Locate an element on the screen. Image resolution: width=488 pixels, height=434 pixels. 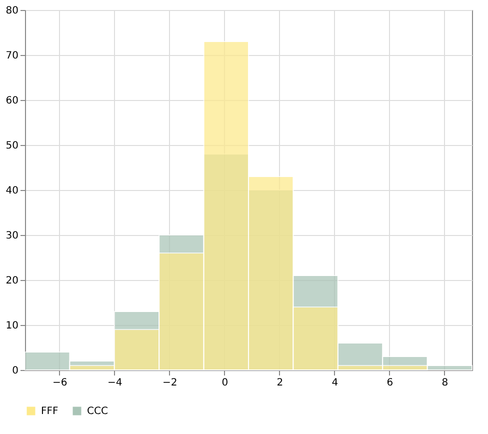
legend-label: FFF is located at coordinates (50, 411).